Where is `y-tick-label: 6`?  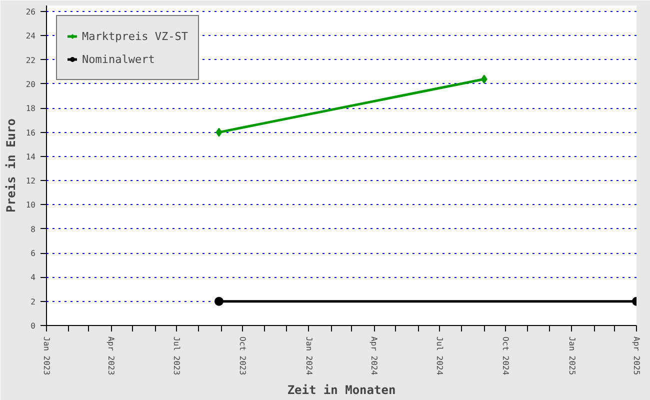
y-tick-label: 6 is located at coordinates (33, 253).